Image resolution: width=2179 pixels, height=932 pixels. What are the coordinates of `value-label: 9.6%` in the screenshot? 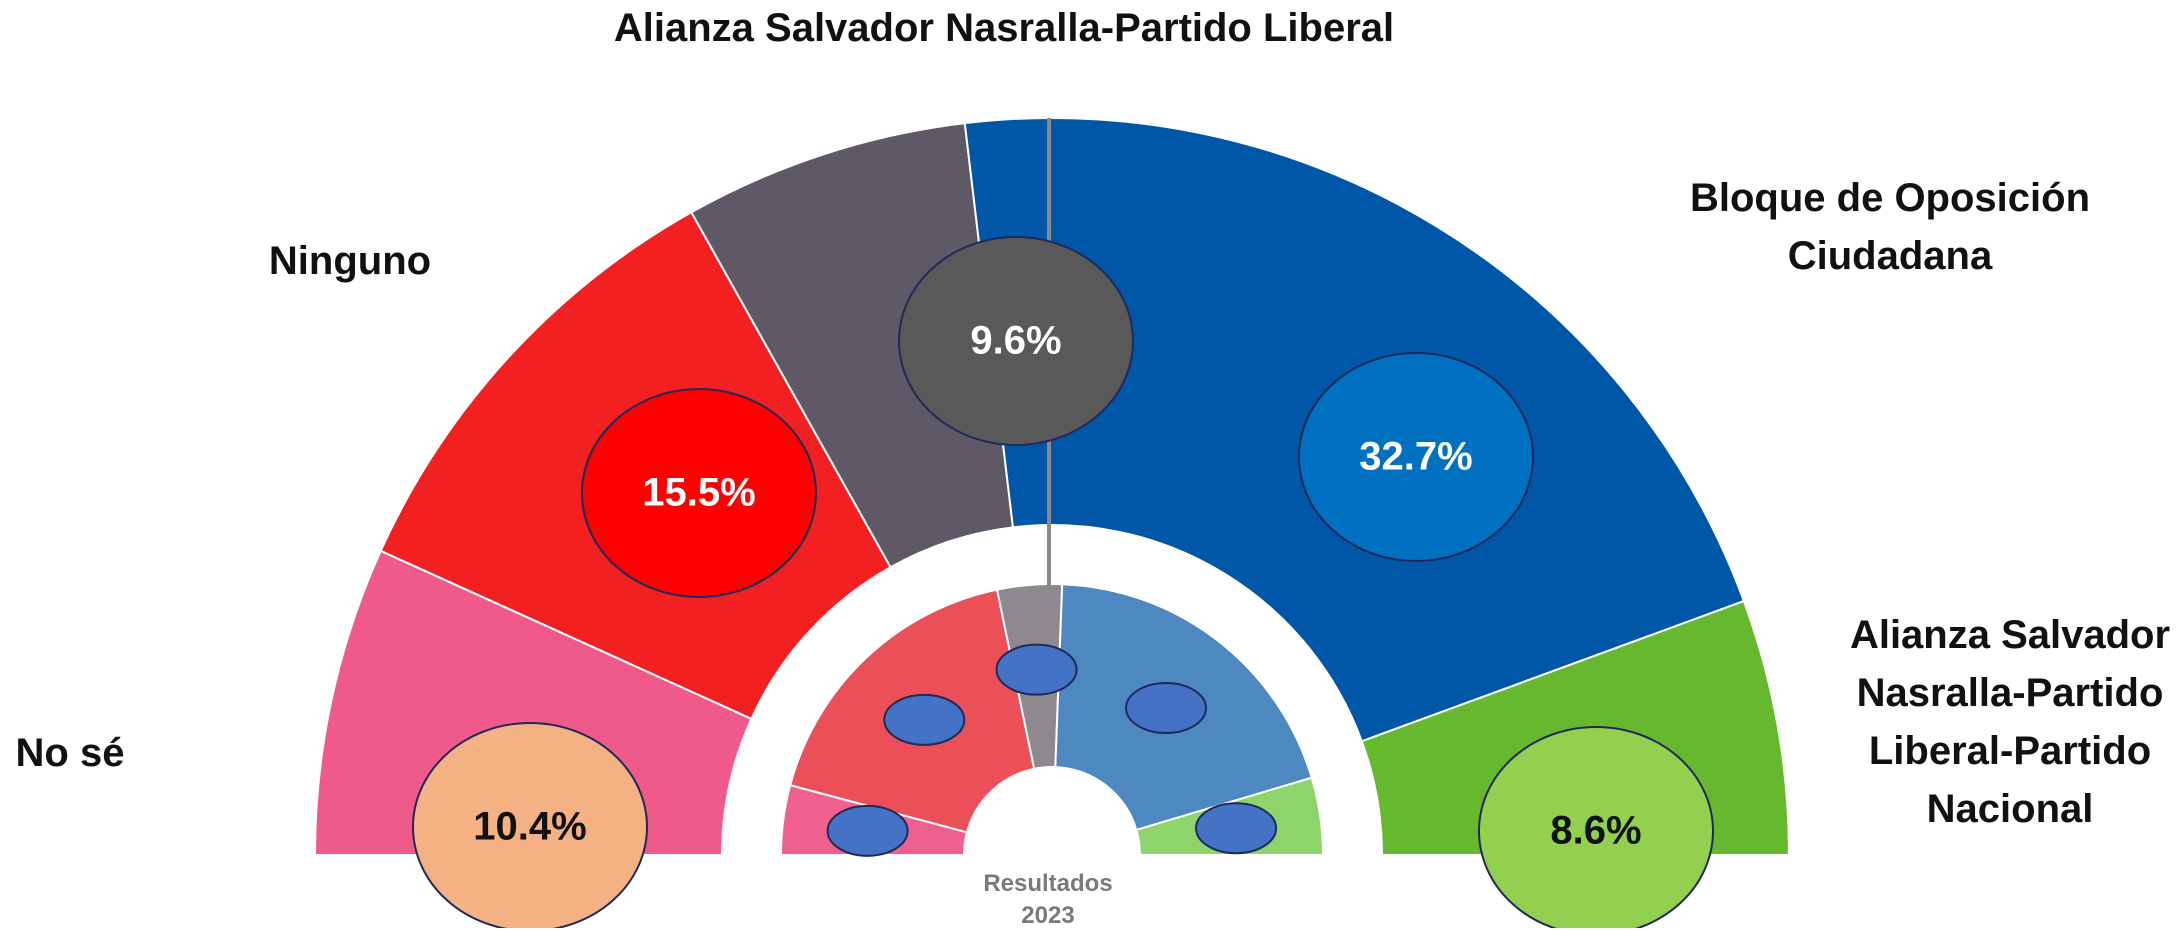 It's located at (1015, 341).